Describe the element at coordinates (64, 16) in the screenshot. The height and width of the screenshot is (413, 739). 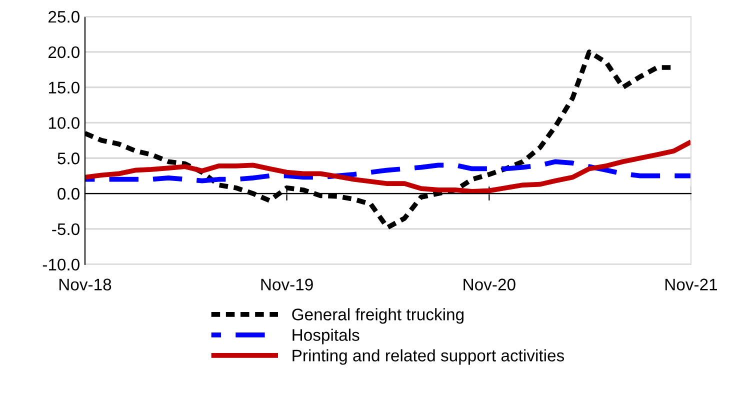
I see `y-tick-label: 25.0` at that location.